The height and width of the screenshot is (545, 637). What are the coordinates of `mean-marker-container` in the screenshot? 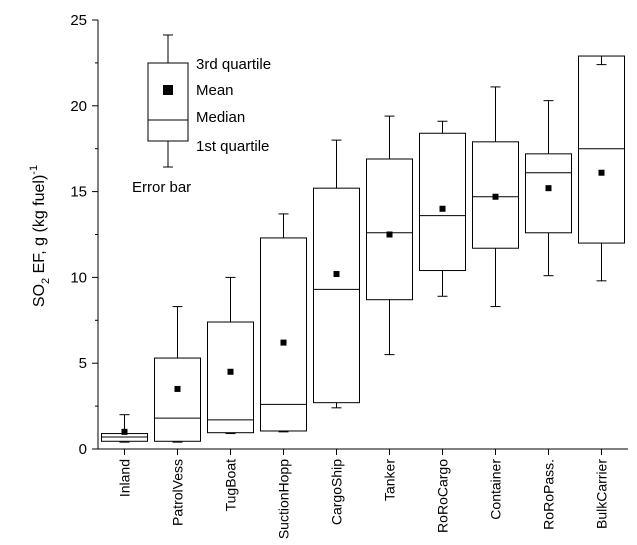 It's located at (495, 196).